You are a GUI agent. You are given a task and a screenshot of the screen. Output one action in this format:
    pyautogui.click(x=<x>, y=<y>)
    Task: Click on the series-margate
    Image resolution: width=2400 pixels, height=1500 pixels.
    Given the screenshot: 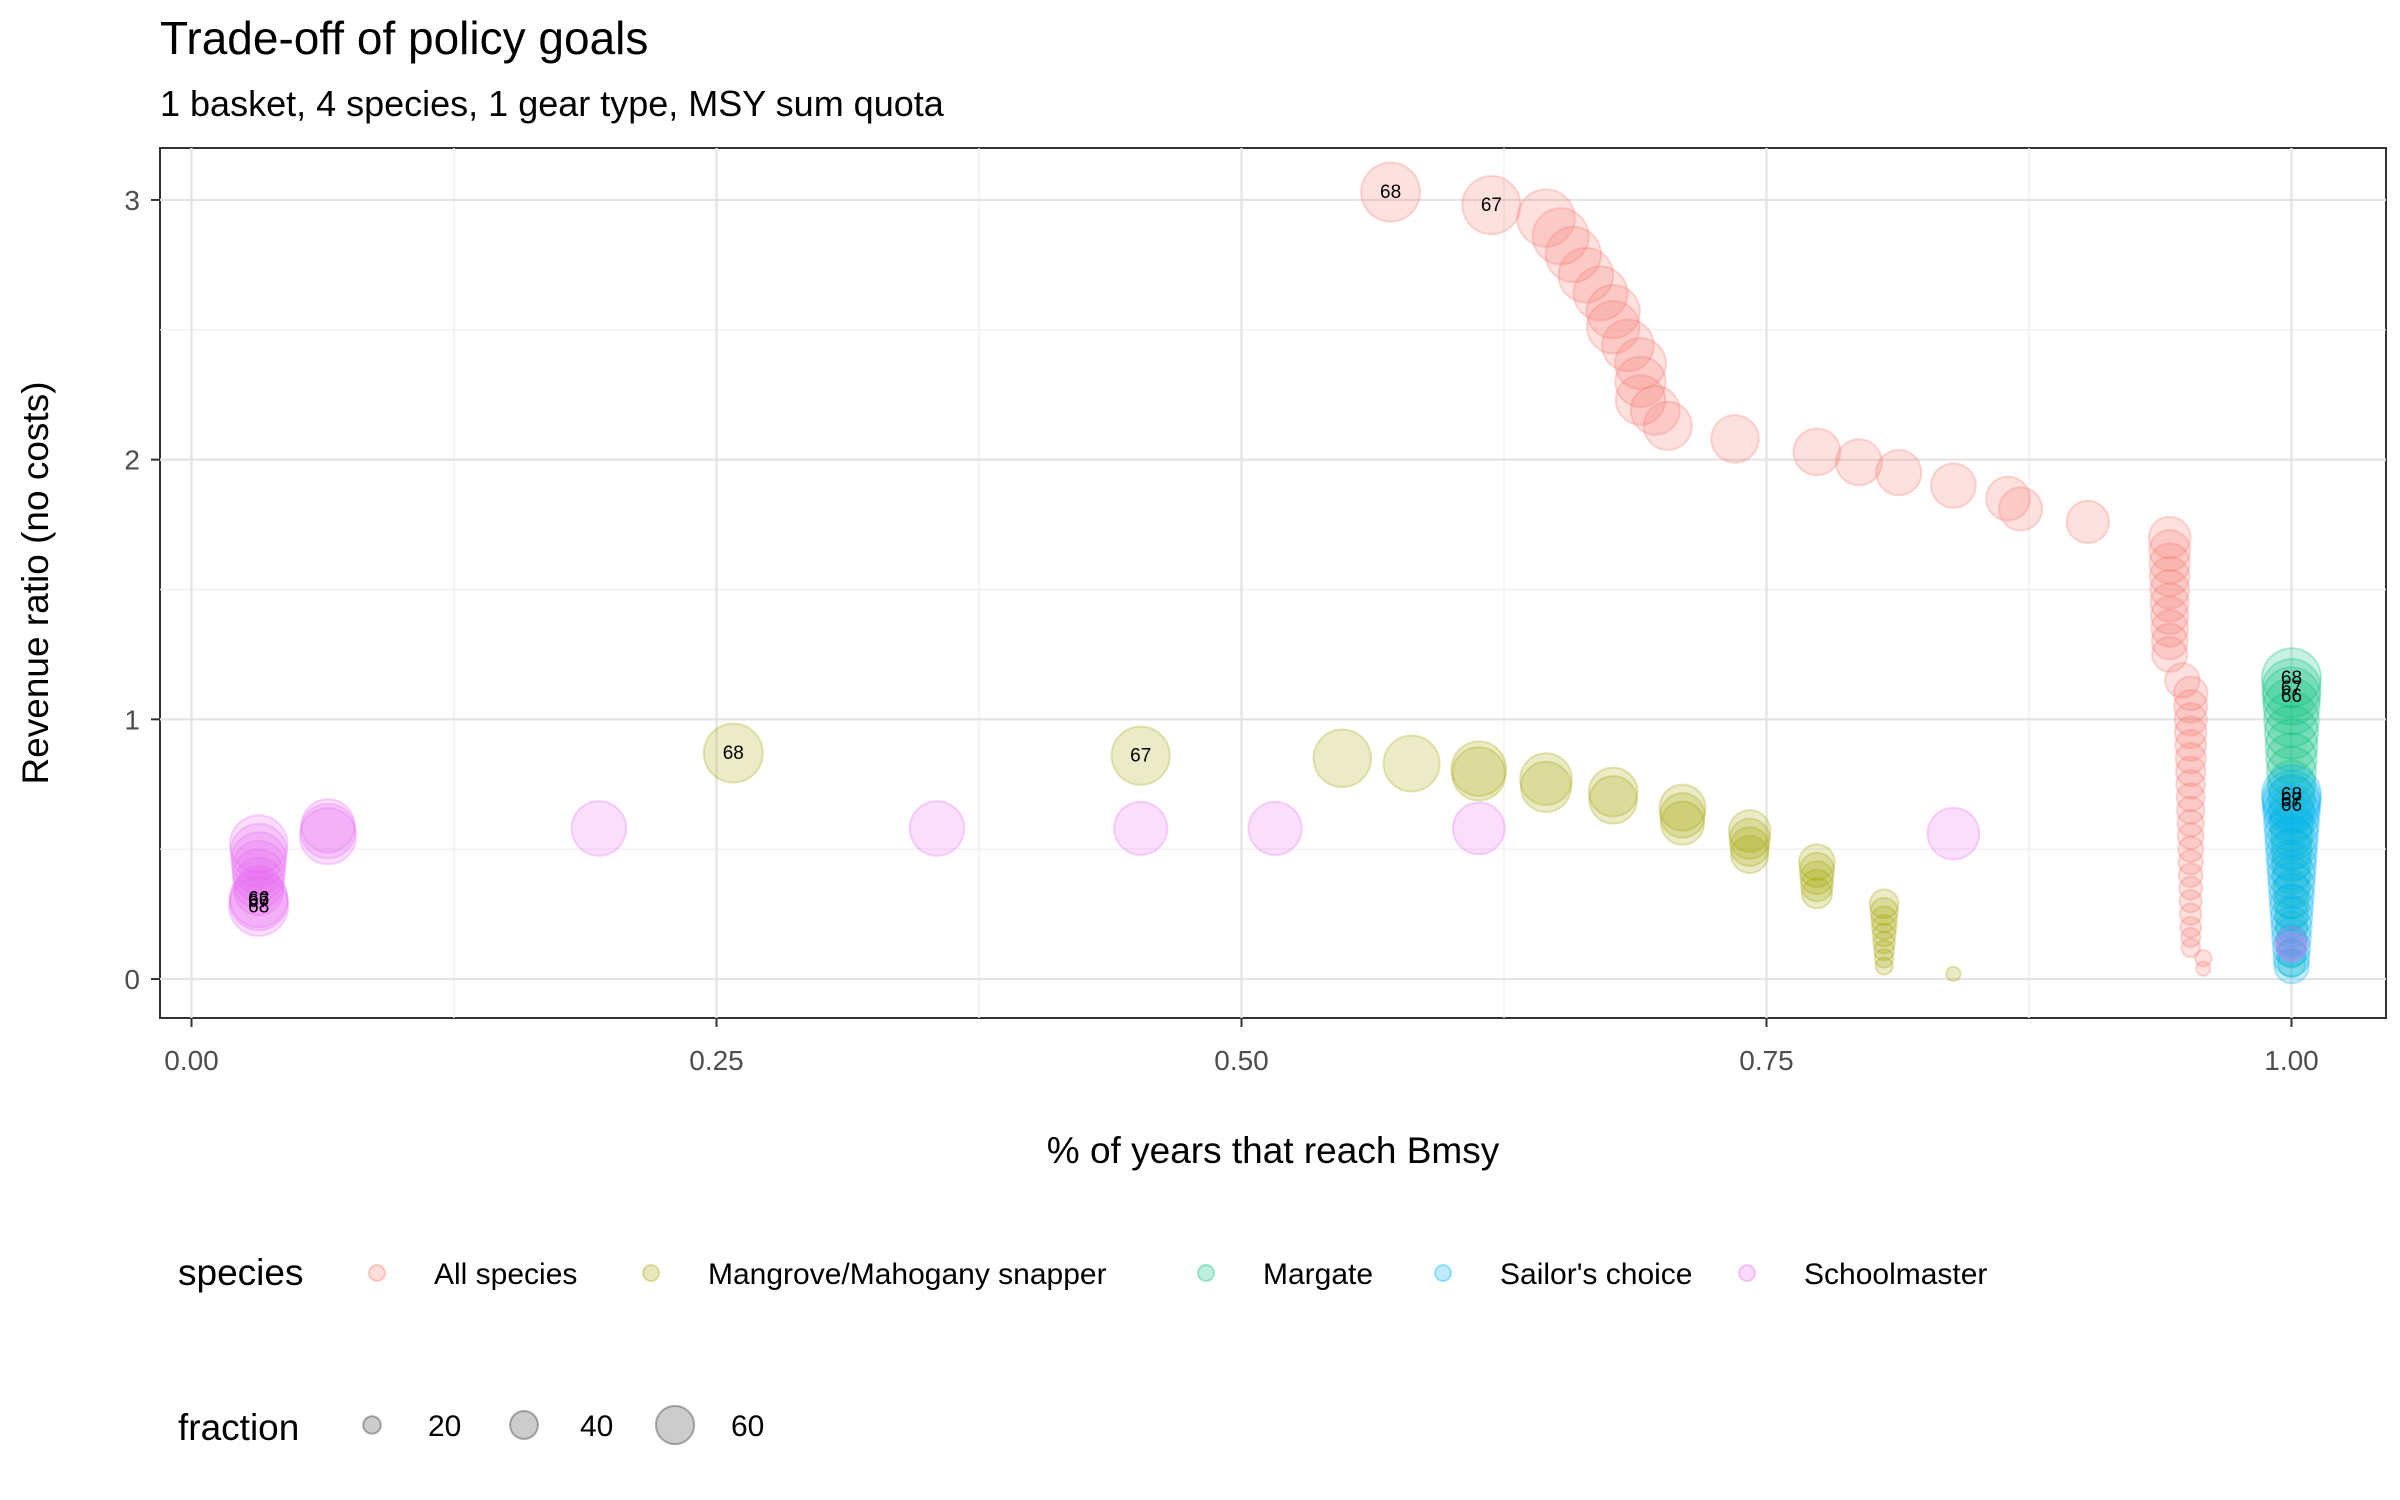 What is the action you would take?
    pyautogui.click(x=2291, y=813)
    